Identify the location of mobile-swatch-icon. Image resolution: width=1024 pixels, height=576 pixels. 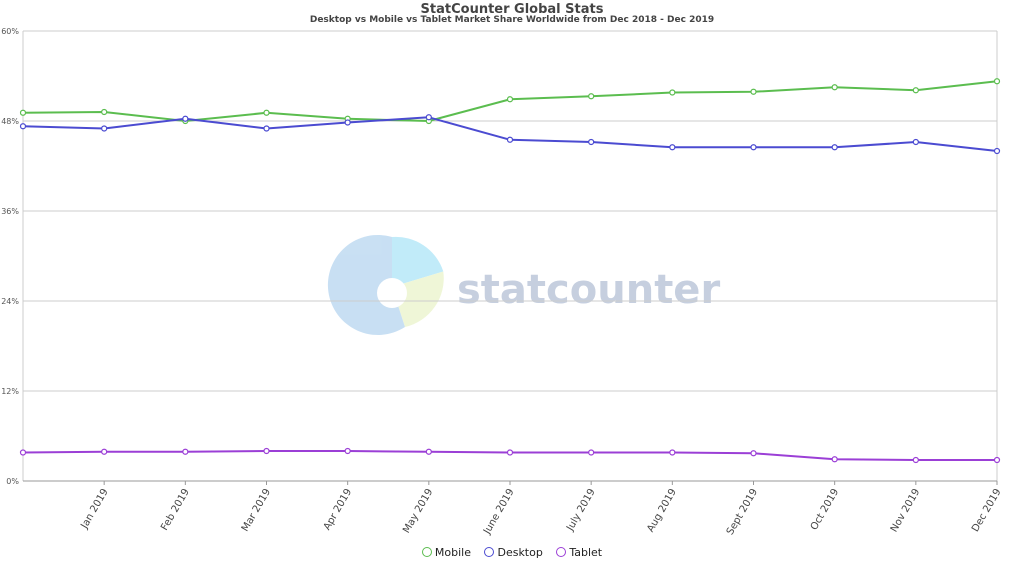
(426, 552).